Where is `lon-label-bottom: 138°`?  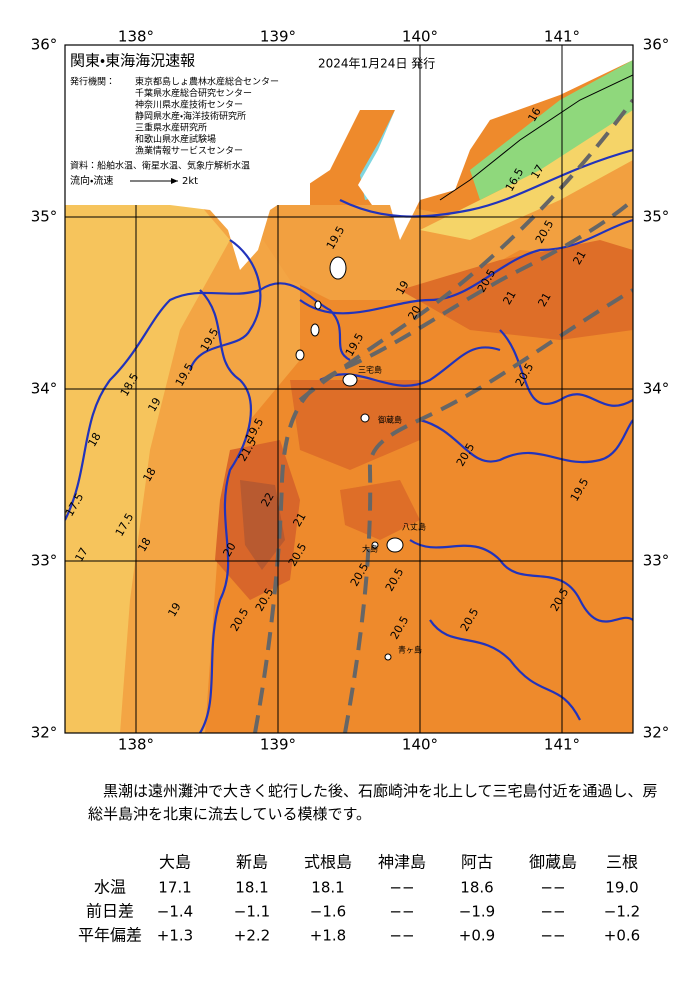
lon-label-bottom: 138° is located at coordinates (136, 745).